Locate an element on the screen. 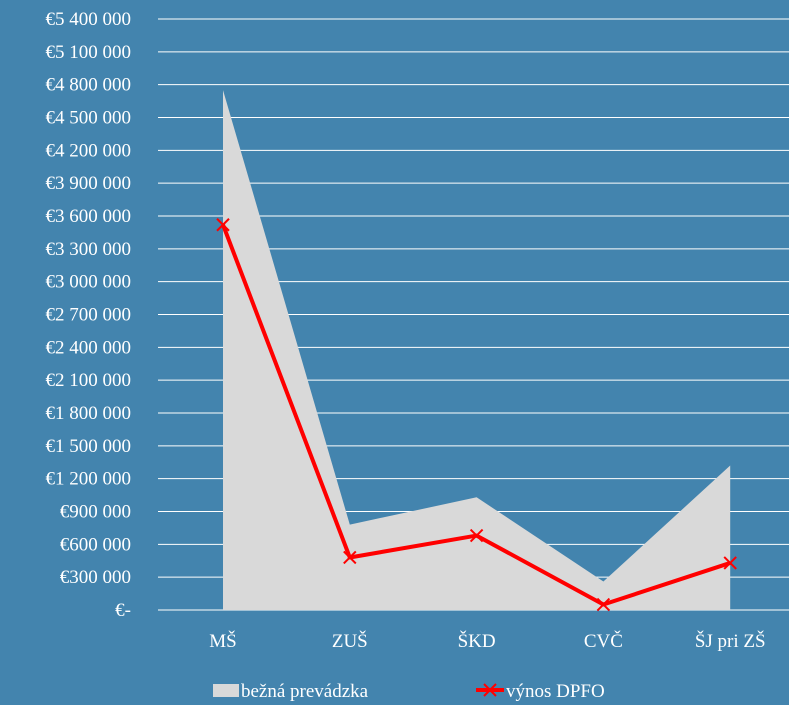 The height and width of the screenshot is (705, 789). x-tick-label: ŠKD is located at coordinates (477, 641).